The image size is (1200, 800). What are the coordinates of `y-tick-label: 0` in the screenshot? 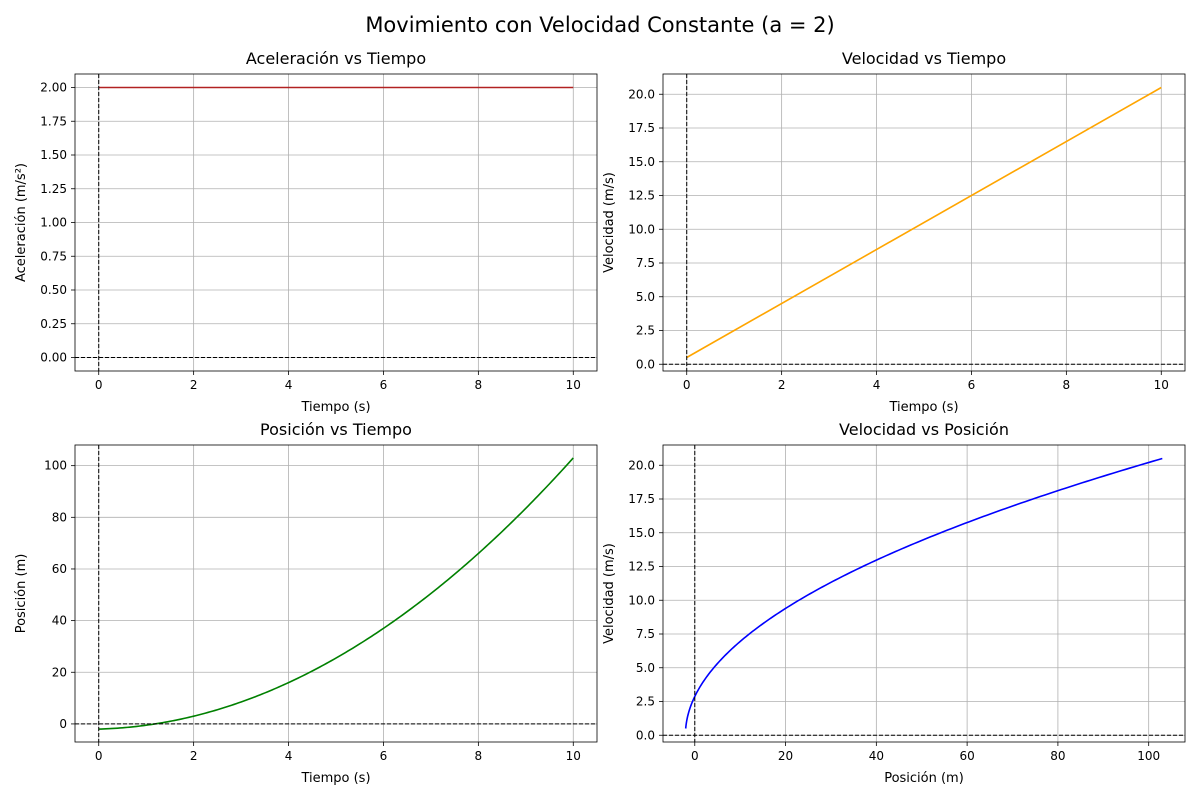 It's located at (63, 724).